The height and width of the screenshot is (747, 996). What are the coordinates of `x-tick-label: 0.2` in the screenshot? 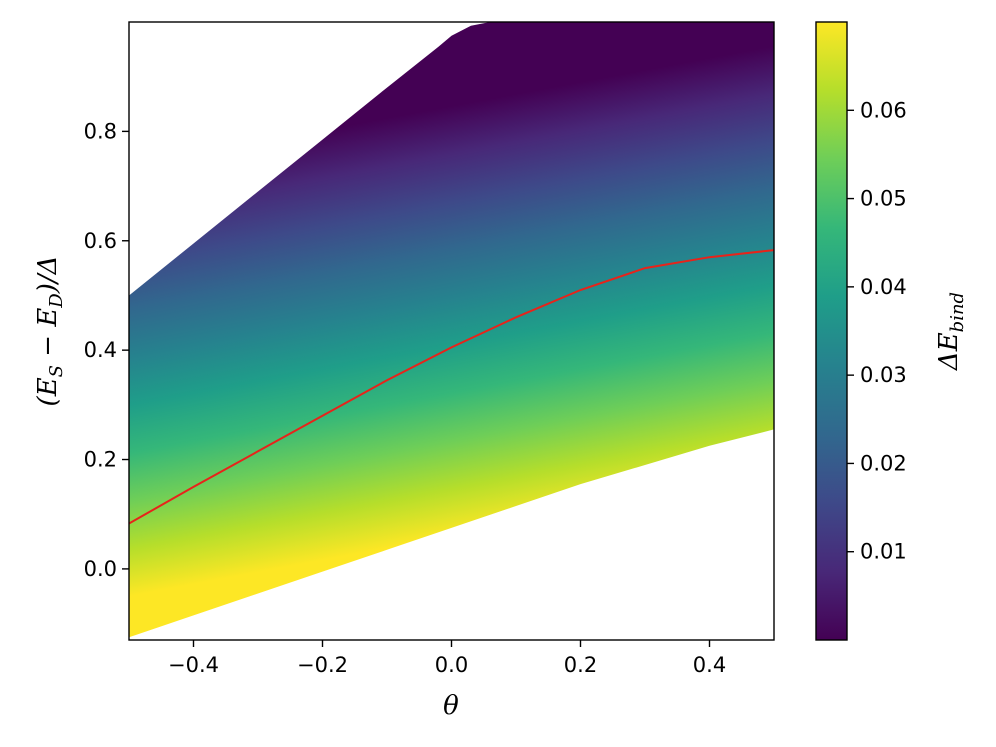 It's located at (580, 665).